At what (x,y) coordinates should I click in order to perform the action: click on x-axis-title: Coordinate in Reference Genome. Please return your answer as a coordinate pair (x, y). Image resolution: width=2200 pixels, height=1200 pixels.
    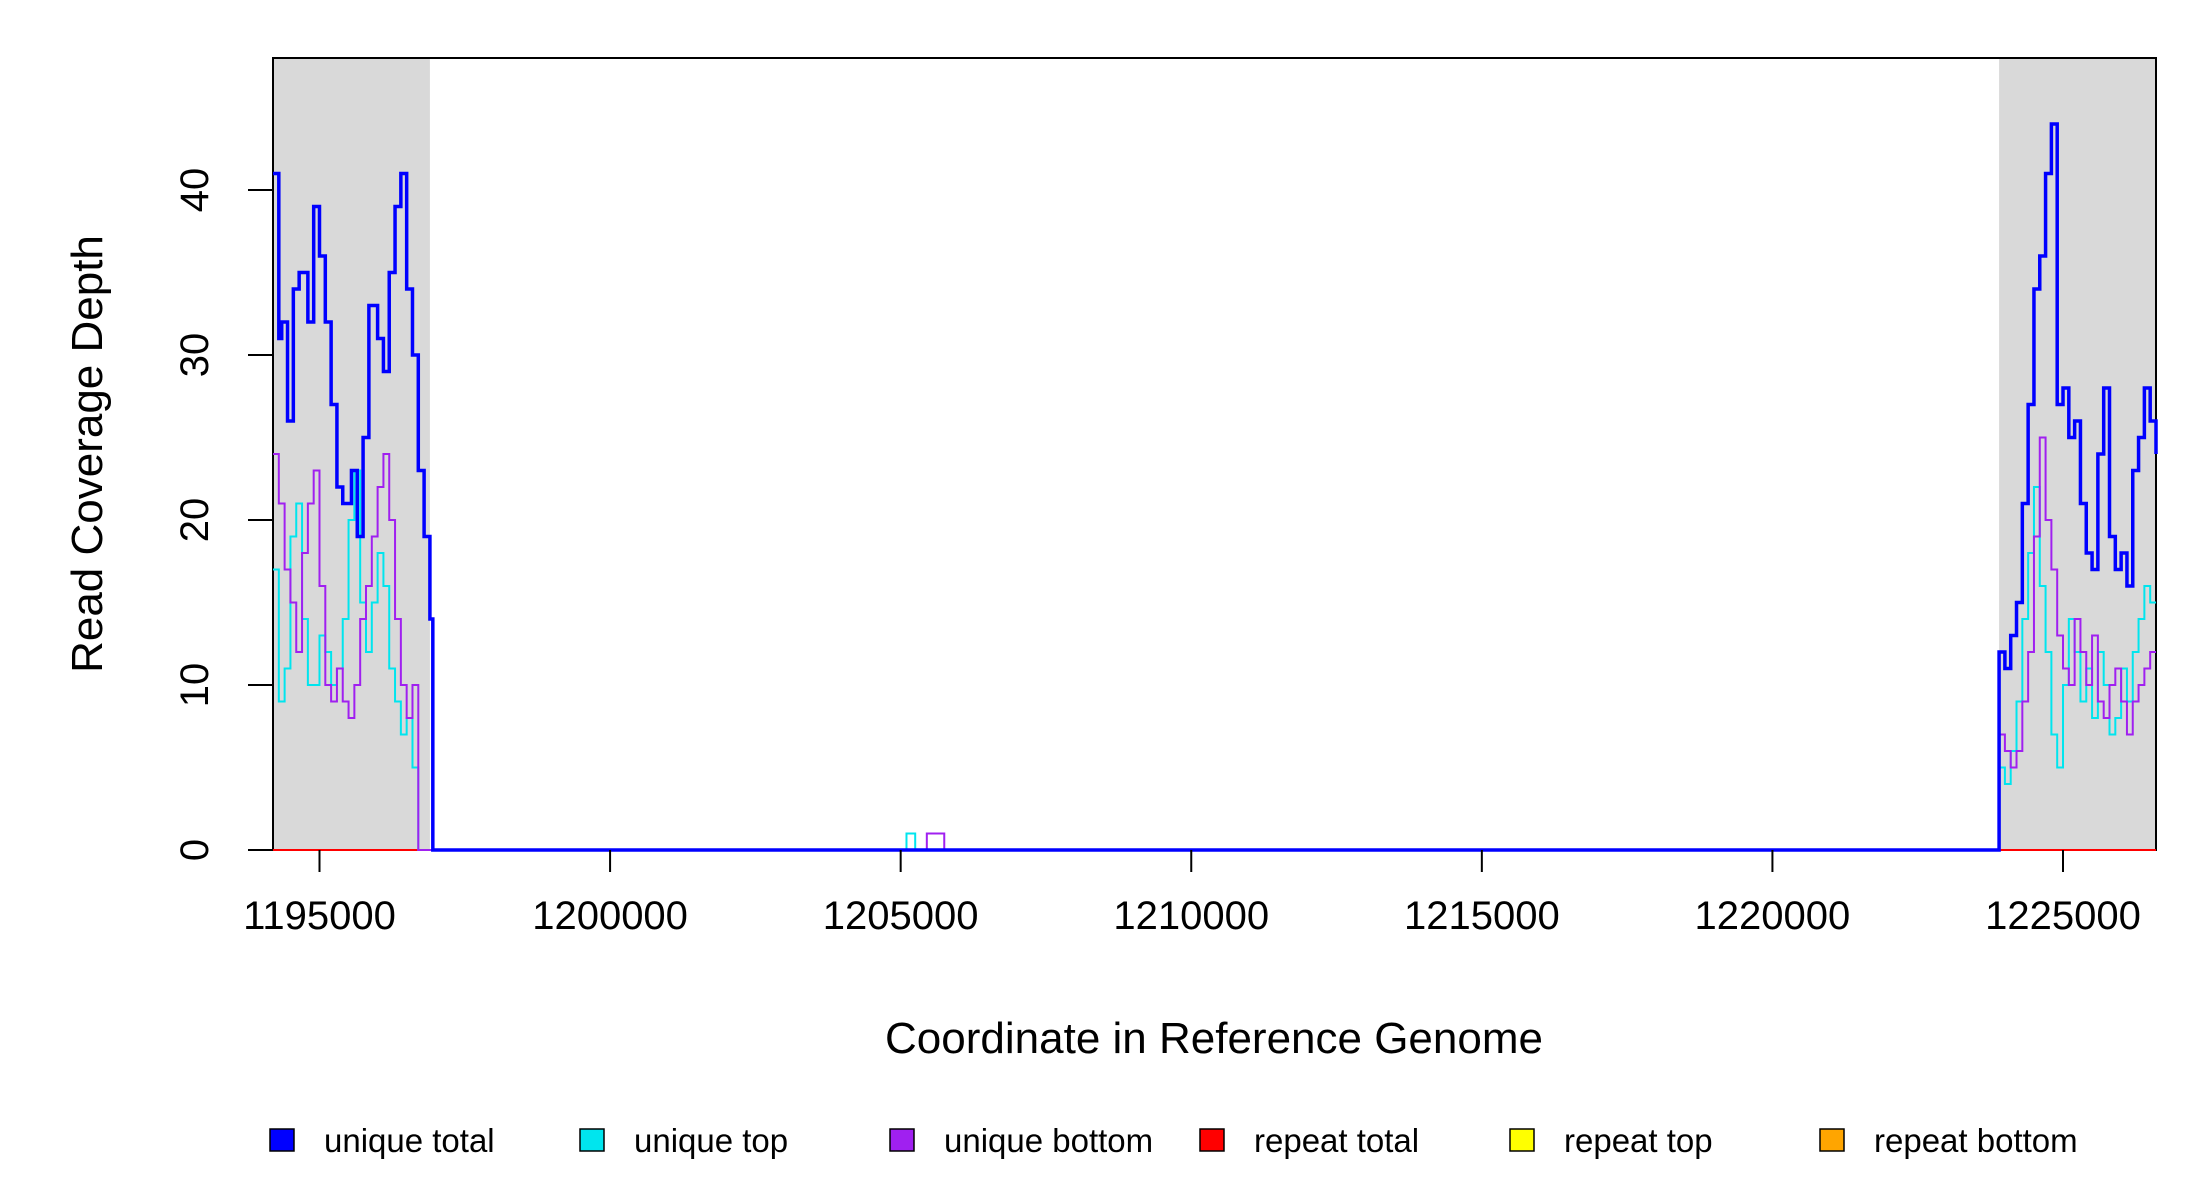
    Looking at the image, I should click on (1214, 1038).